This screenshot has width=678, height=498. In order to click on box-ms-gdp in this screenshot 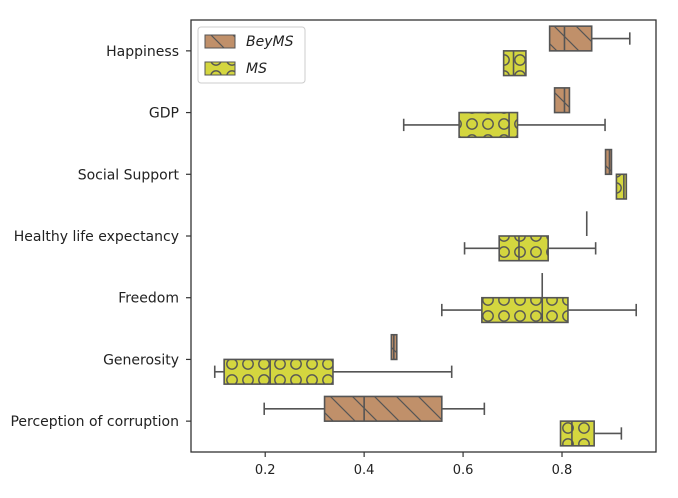, I will do `click(504, 125)`.